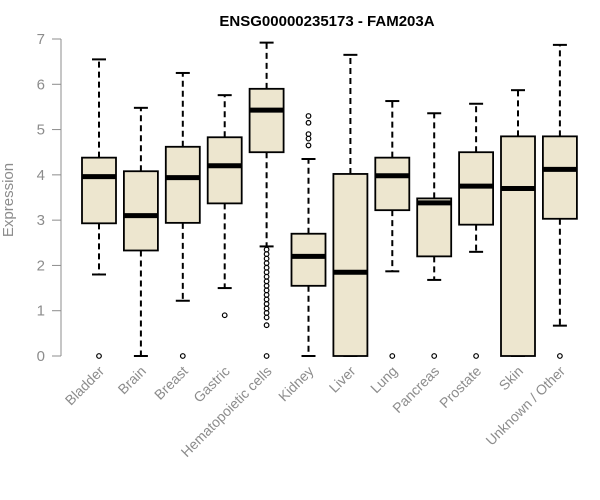 This screenshot has height=500, width=600. Describe the element at coordinates (132, 380) in the screenshot. I see `x-tick-label: Brain` at that location.